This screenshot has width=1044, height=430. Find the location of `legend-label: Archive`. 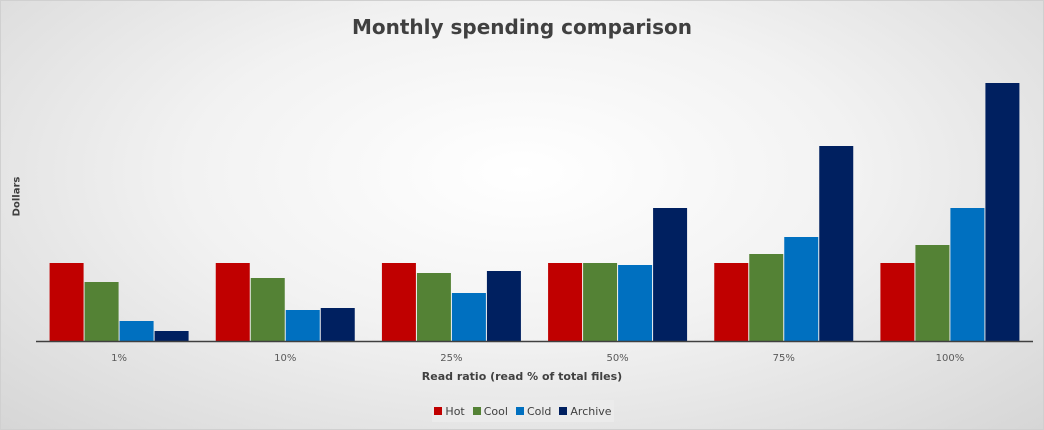

legend-label: Archive is located at coordinates (591, 411).